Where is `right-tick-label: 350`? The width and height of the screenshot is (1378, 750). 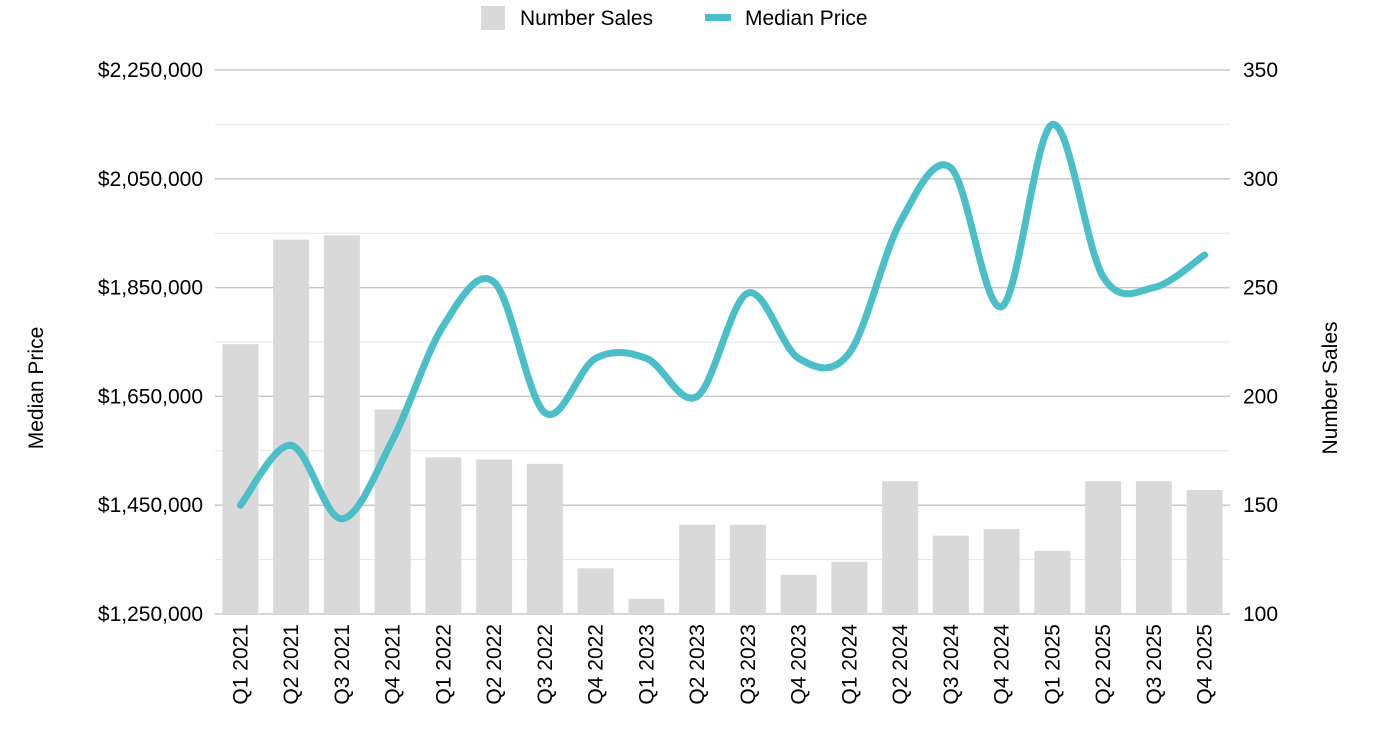 right-tick-label: 350 is located at coordinates (1260, 70).